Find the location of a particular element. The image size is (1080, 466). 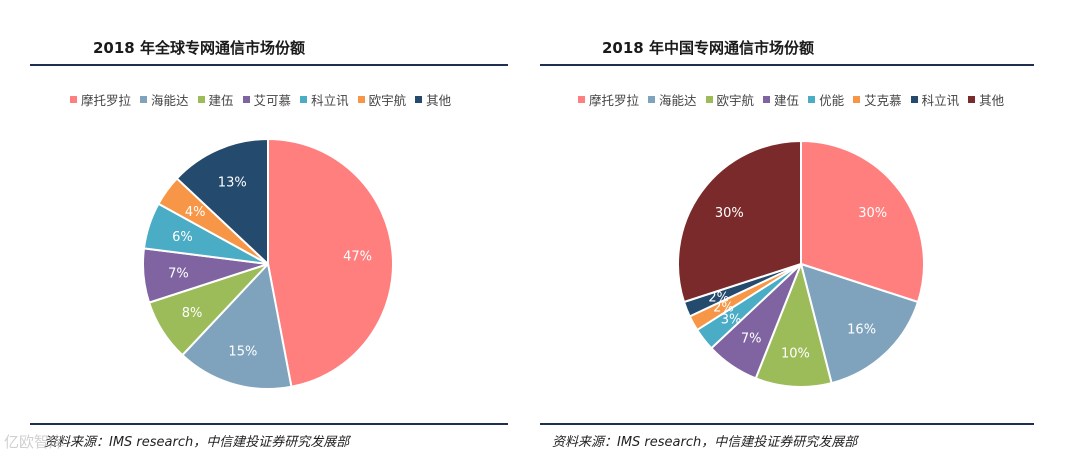

chart-title: 2018 年全球专网通信市场份额 is located at coordinates (199, 48).